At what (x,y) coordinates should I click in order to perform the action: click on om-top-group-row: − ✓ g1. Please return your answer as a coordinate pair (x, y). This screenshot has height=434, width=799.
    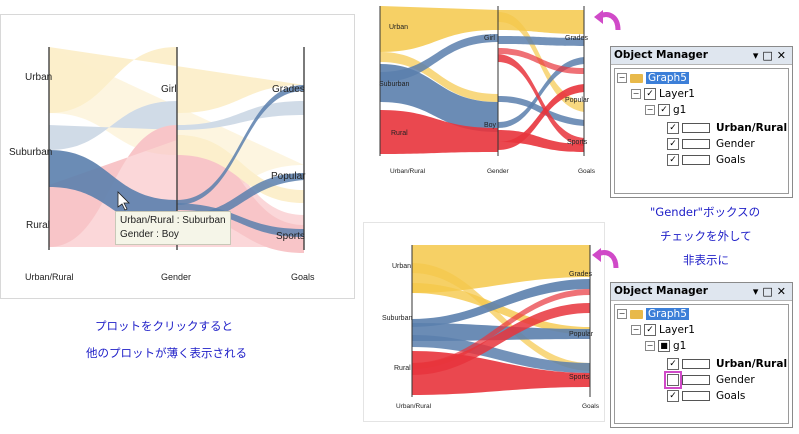
    Looking at the image, I should click on (665, 110).